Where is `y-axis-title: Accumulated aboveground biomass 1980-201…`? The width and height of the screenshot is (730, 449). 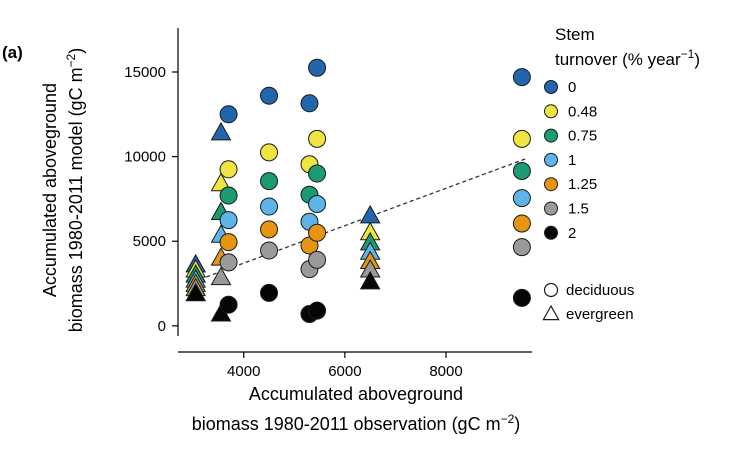
y-axis-title: Accumulated aboveground biomass 1980-201… is located at coordinates (63, 190).